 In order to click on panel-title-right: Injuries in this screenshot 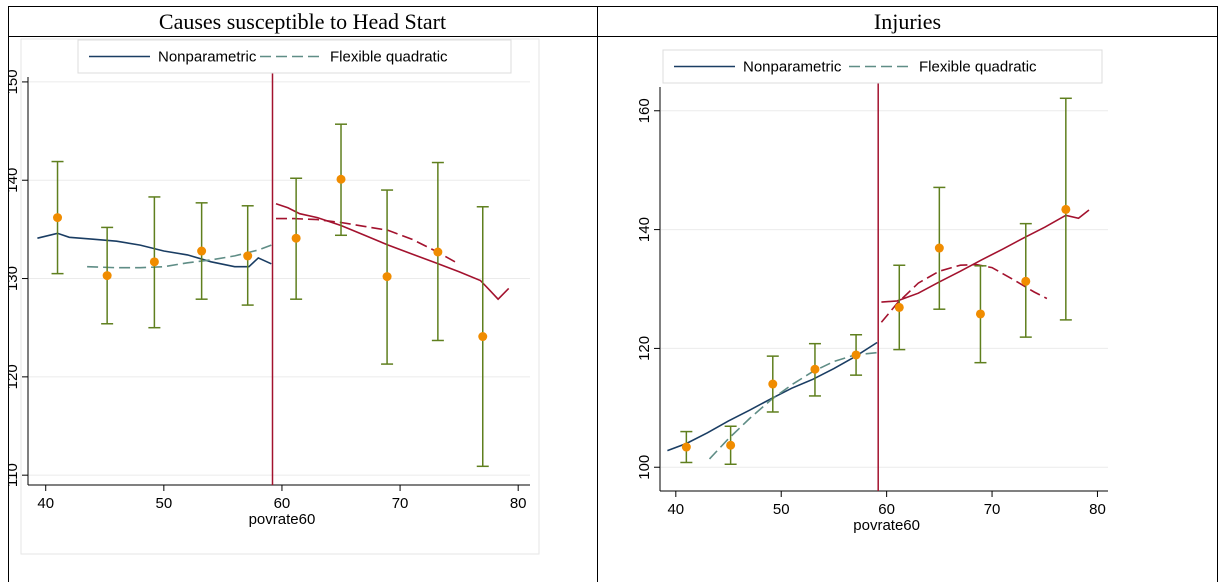, I will do `click(907, 21)`.